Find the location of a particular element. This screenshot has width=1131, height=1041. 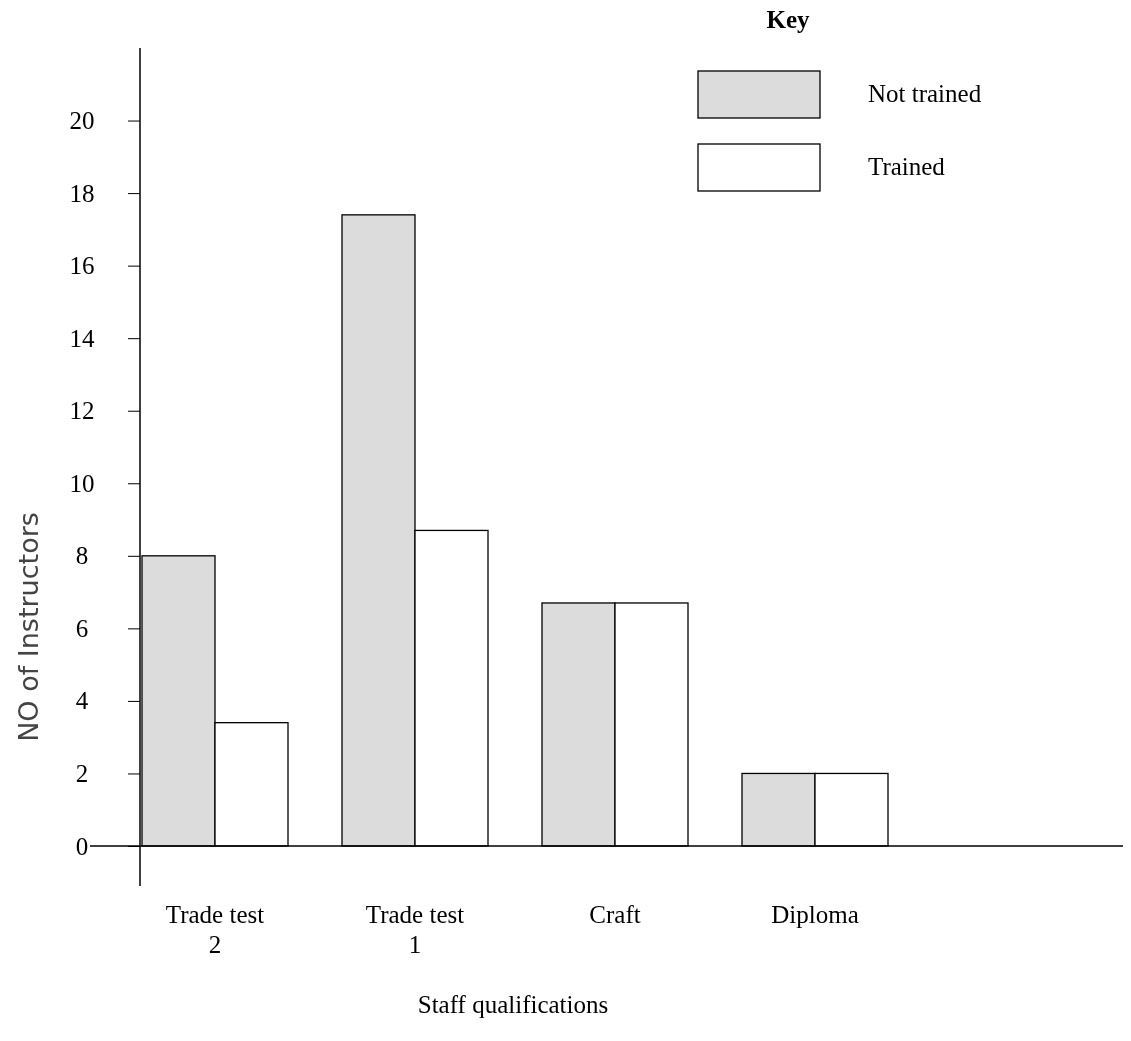

x-axis-title: Staff qualifications is located at coordinates (513, 1004).